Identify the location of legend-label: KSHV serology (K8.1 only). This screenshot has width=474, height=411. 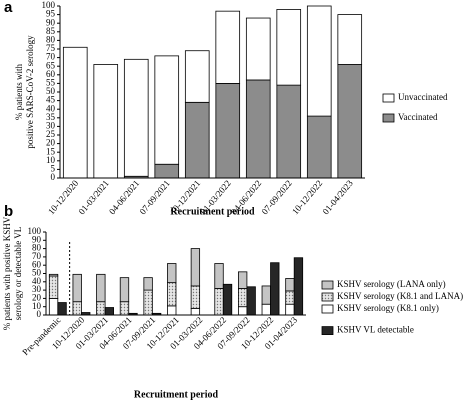
(388, 308).